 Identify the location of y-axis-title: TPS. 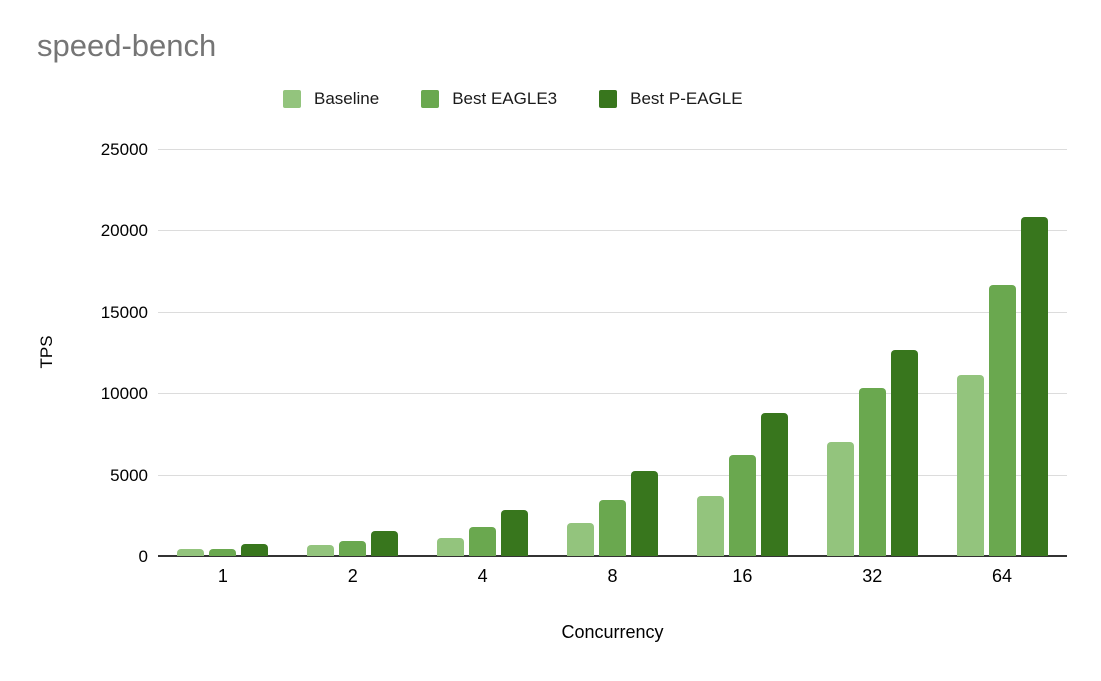
(46, 352).